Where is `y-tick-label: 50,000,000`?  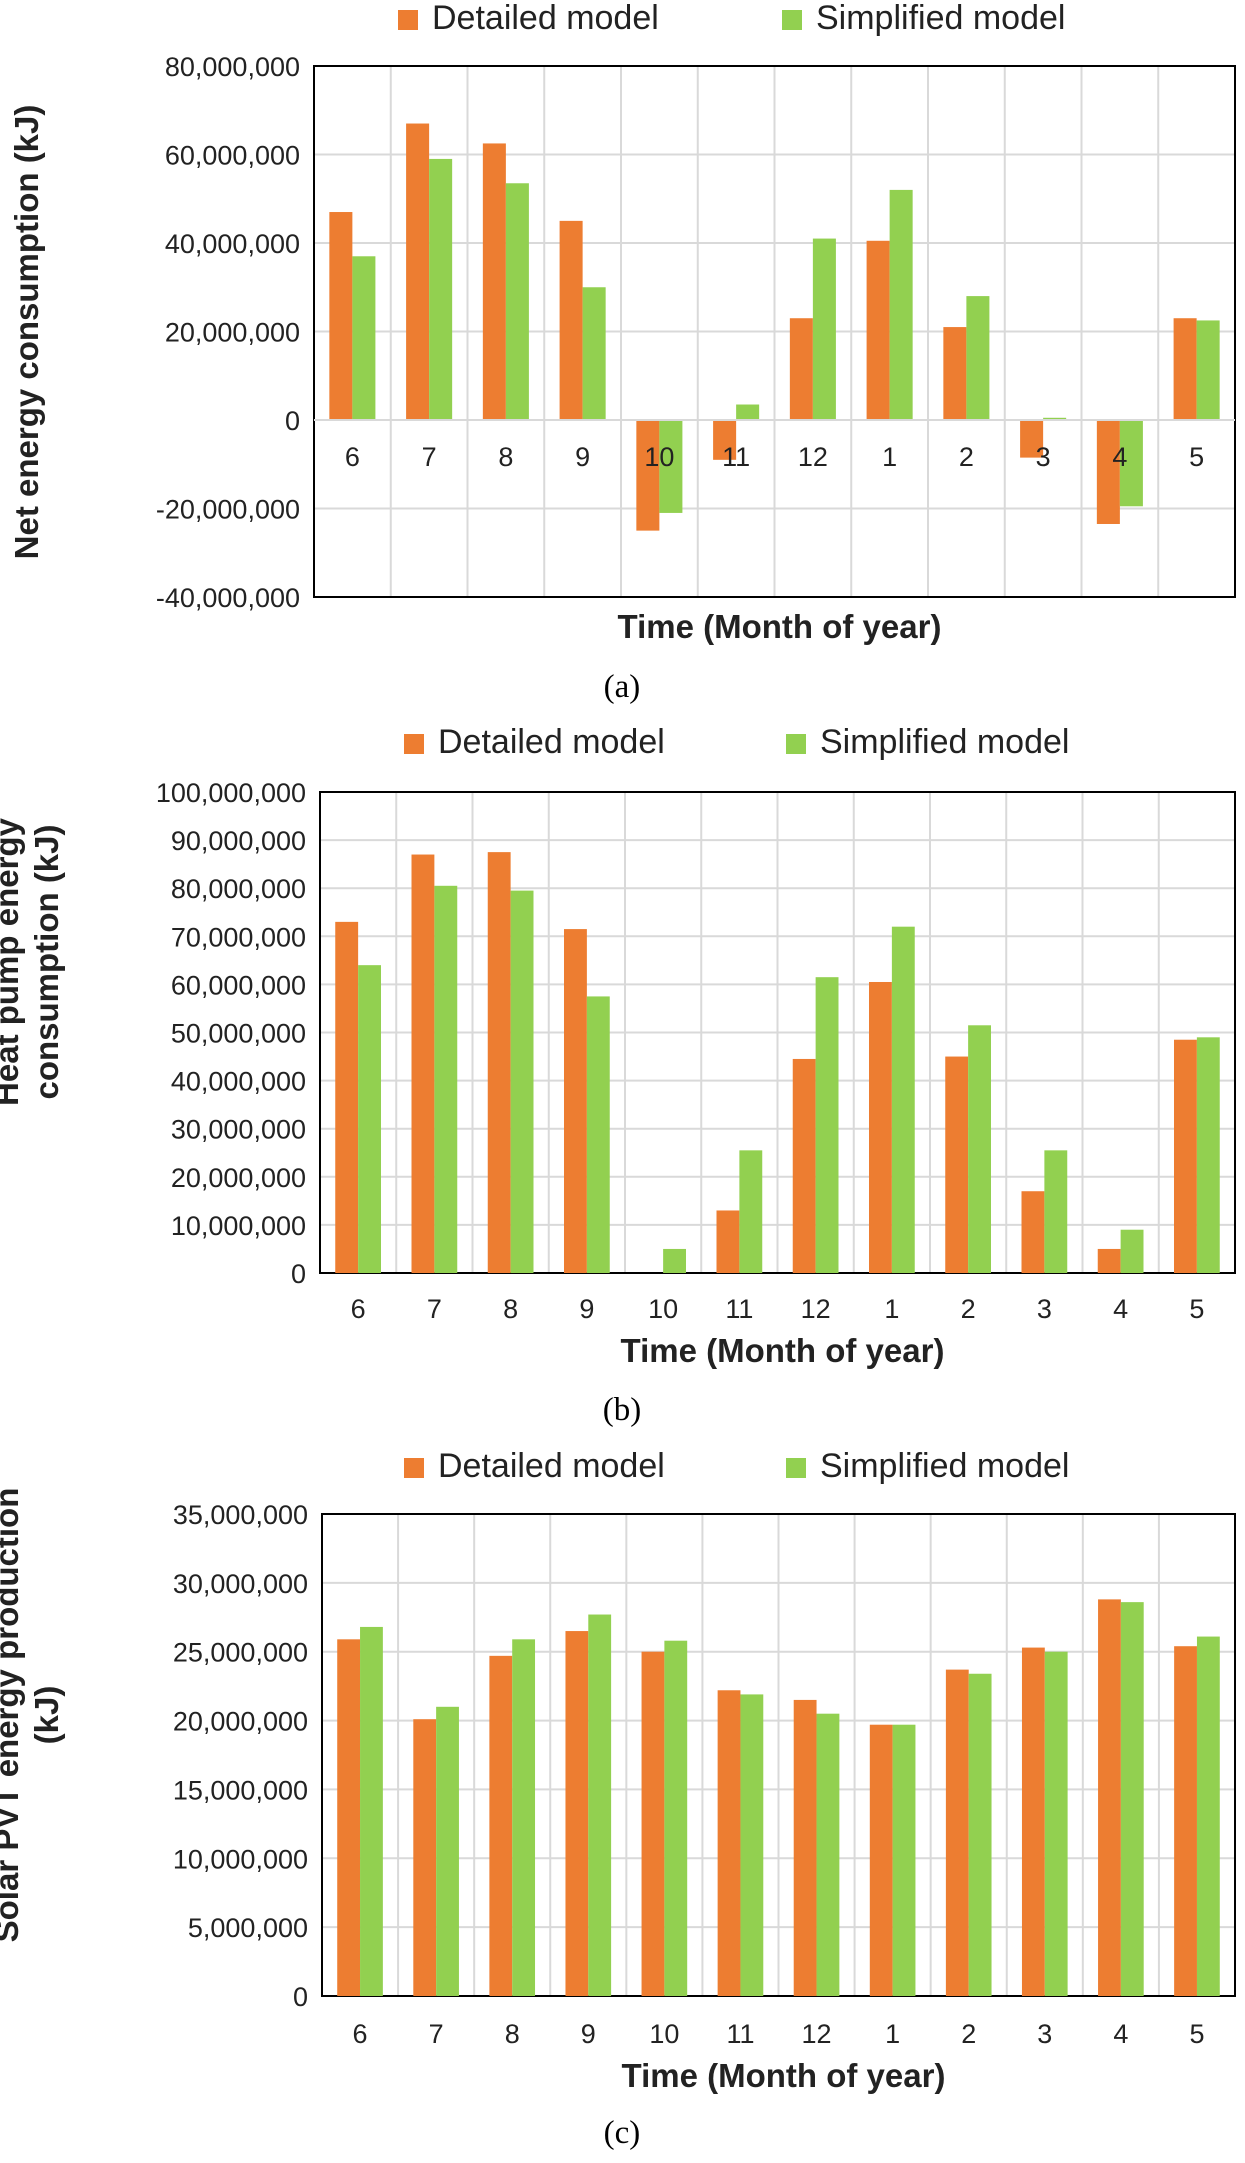 y-tick-label: 50,000,000 is located at coordinates (238, 1034).